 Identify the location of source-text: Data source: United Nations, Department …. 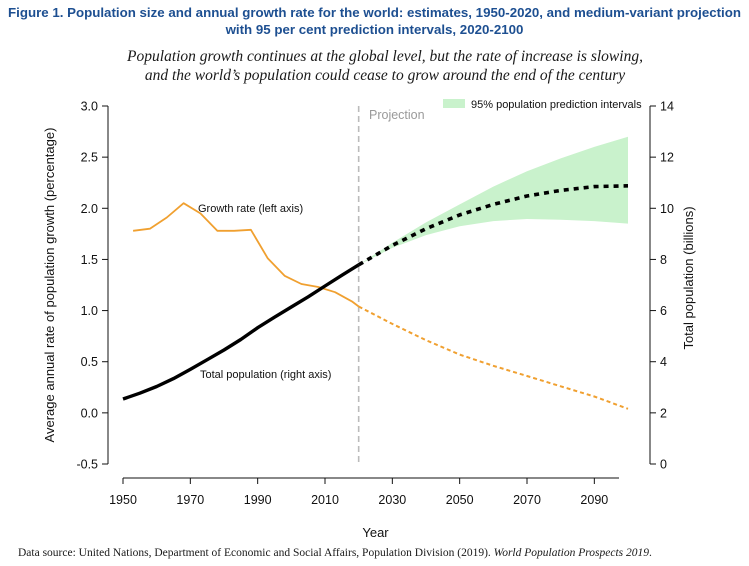
(256, 553).